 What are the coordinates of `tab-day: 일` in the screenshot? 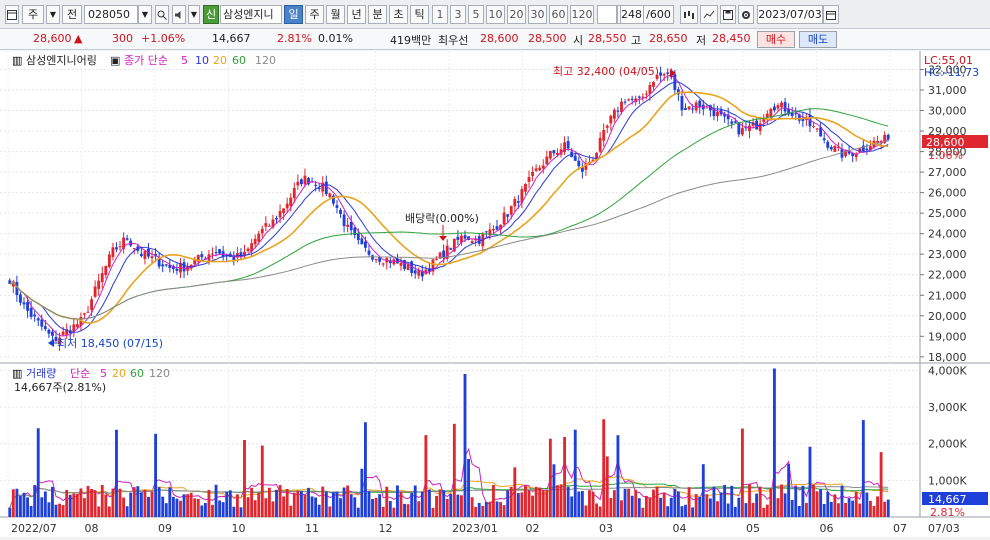 It's located at (293, 14).